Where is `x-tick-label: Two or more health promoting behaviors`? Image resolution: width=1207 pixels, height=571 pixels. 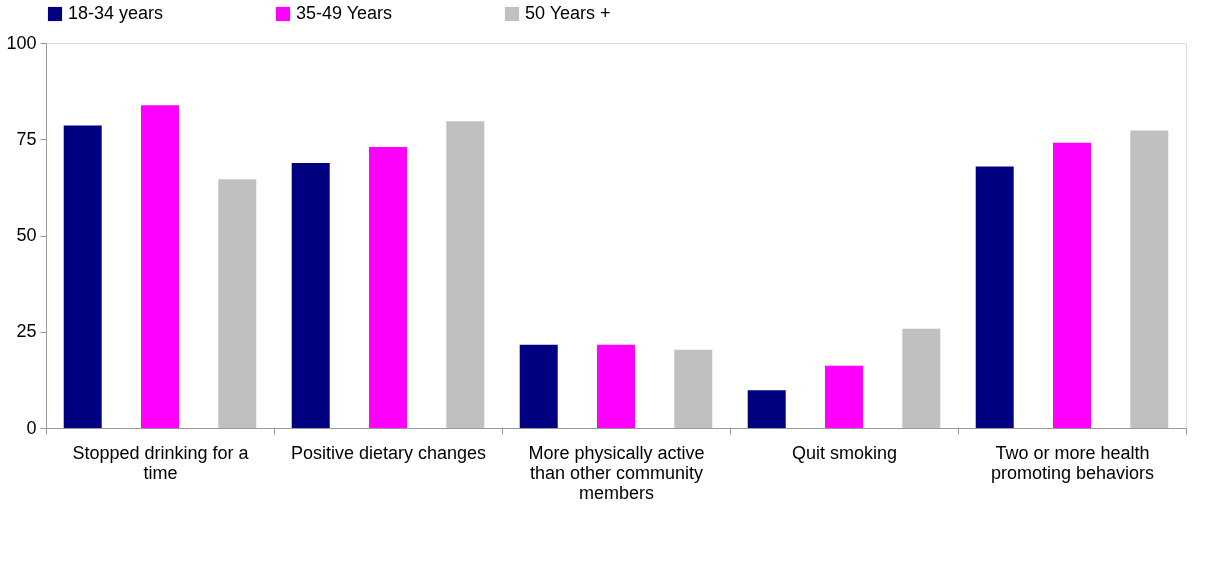 x-tick-label: Two or more health promoting behaviors is located at coordinates (1072, 462).